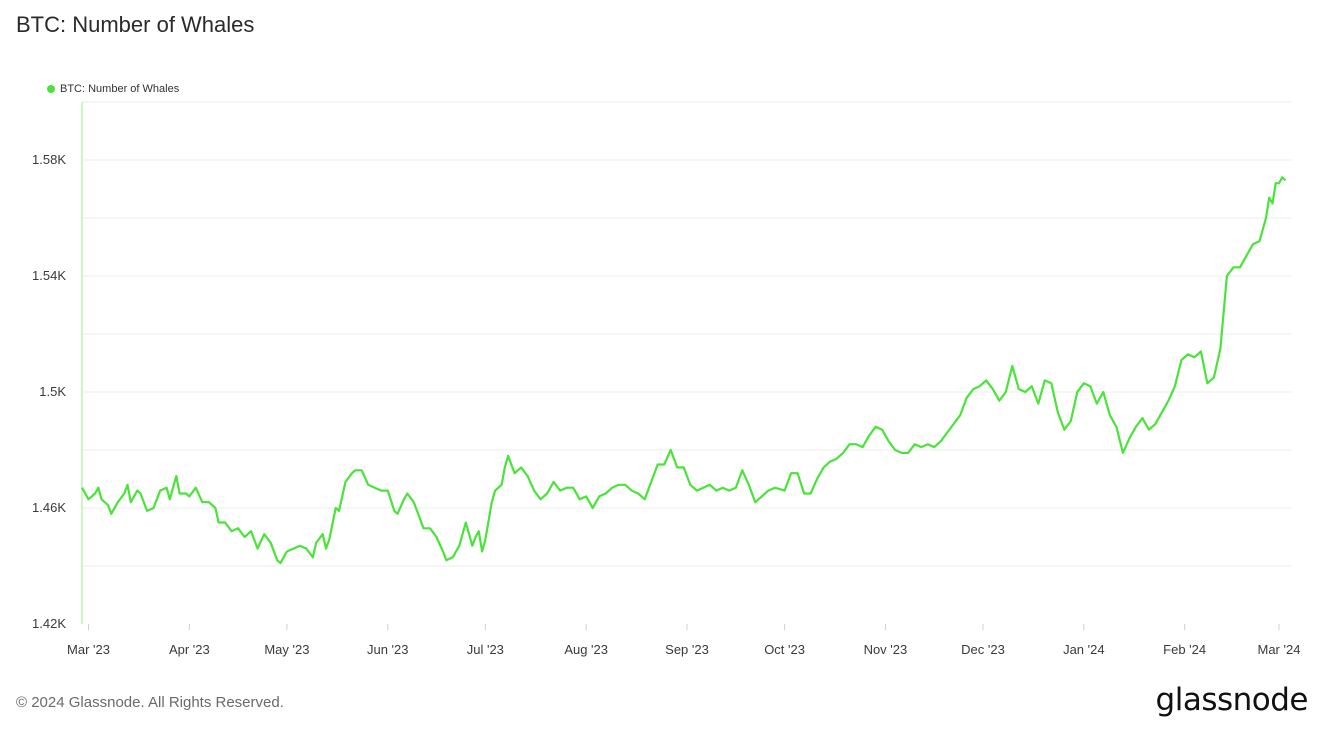 This screenshot has height=729, width=1327. I want to click on x-tick-label: Mar '23, so click(88, 649).